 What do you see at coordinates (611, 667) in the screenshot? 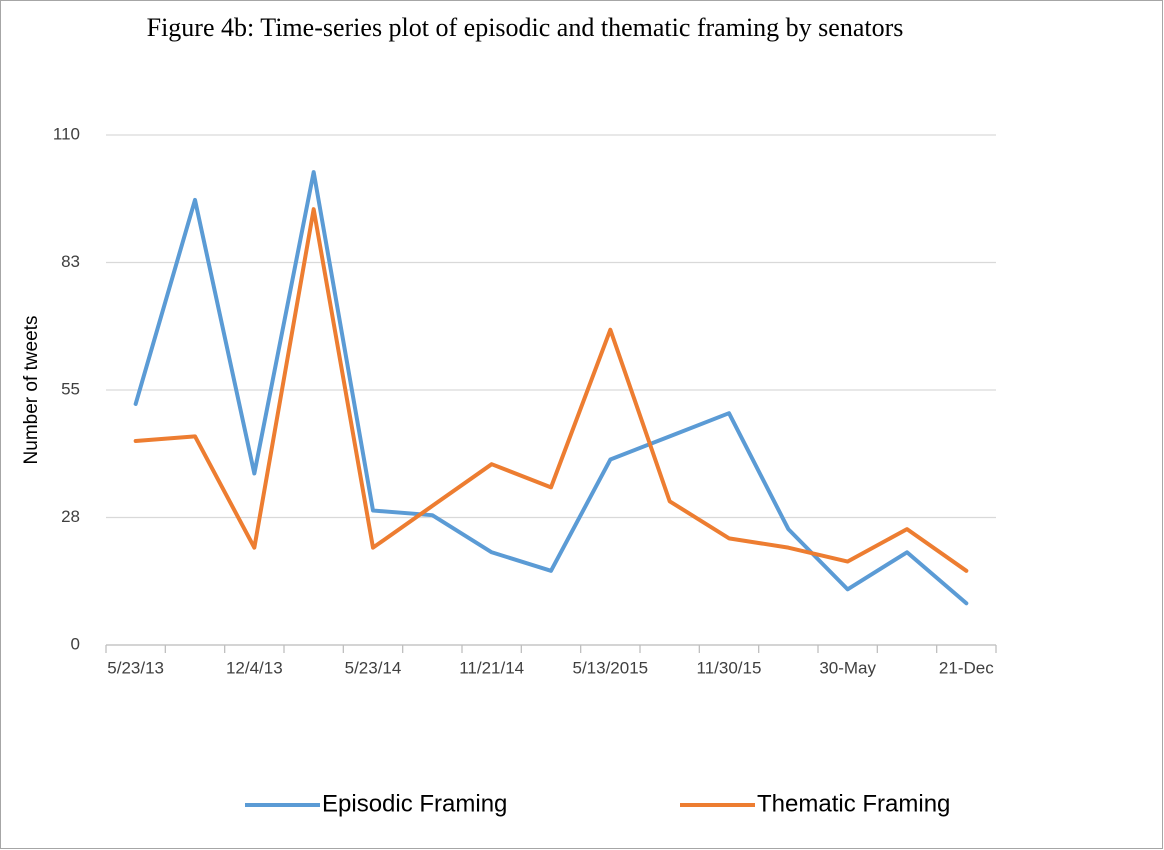
I see `x-tick-label: 5/13/2015` at bounding box center [611, 667].